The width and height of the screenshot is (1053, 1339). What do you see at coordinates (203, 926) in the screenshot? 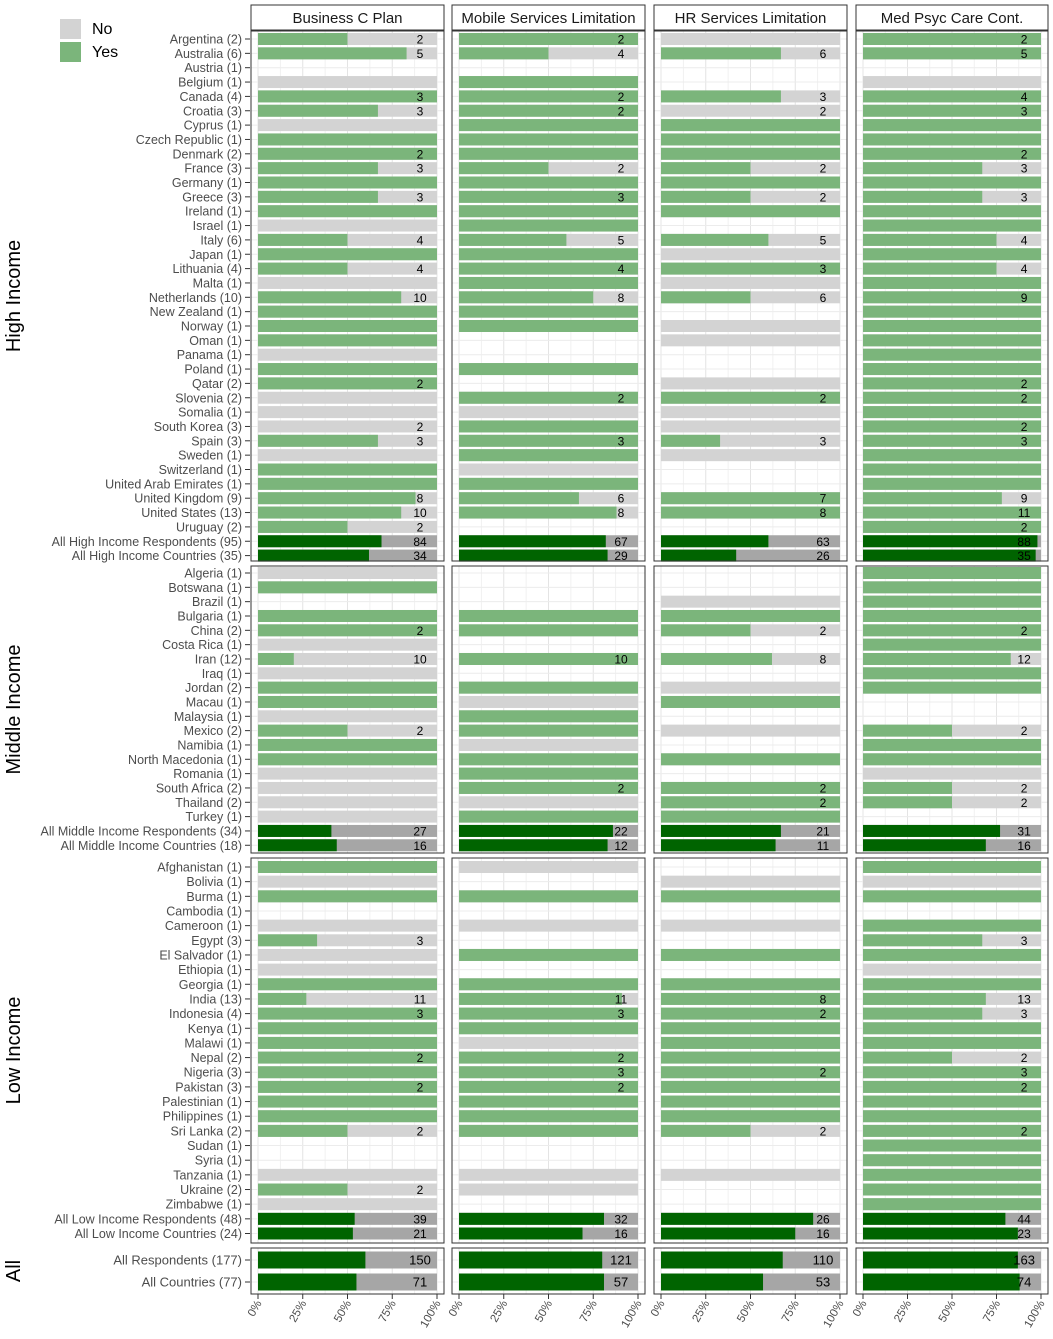
I see `row-label: Cameroon (1)` at bounding box center [203, 926].